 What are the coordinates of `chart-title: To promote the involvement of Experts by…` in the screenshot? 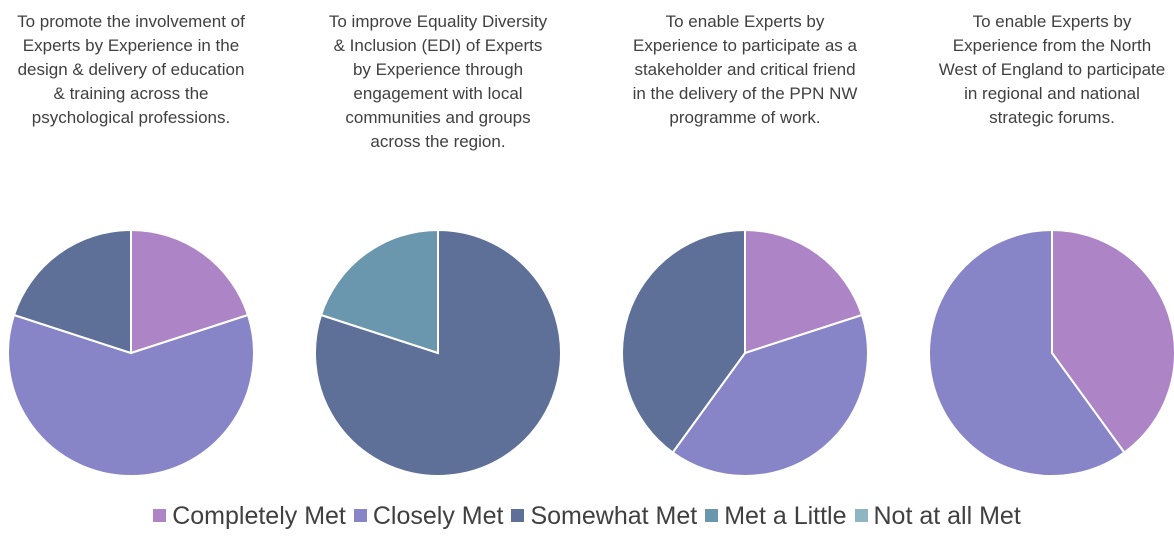 It's located at (131, 69).